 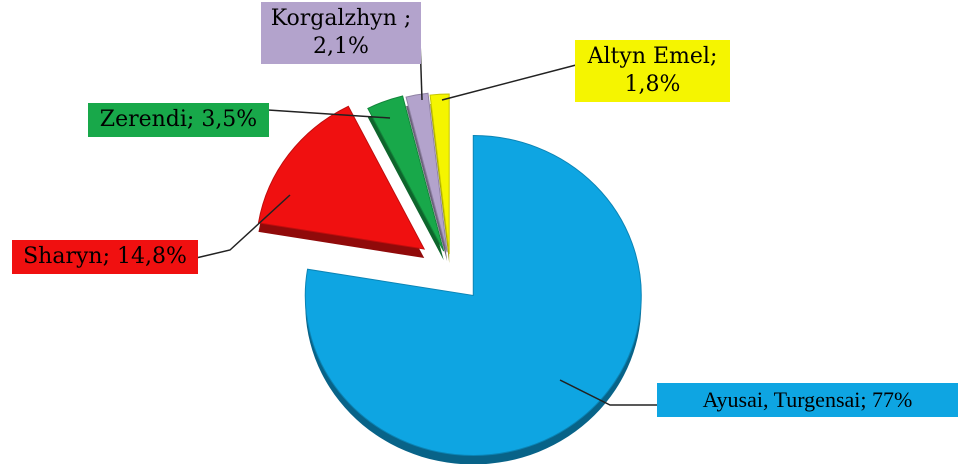 What do you see at coordinates (652, 71) in the screenshot?
I see `data-label: Altyn Emel; 1,8%` at bounding box center [652, 71].